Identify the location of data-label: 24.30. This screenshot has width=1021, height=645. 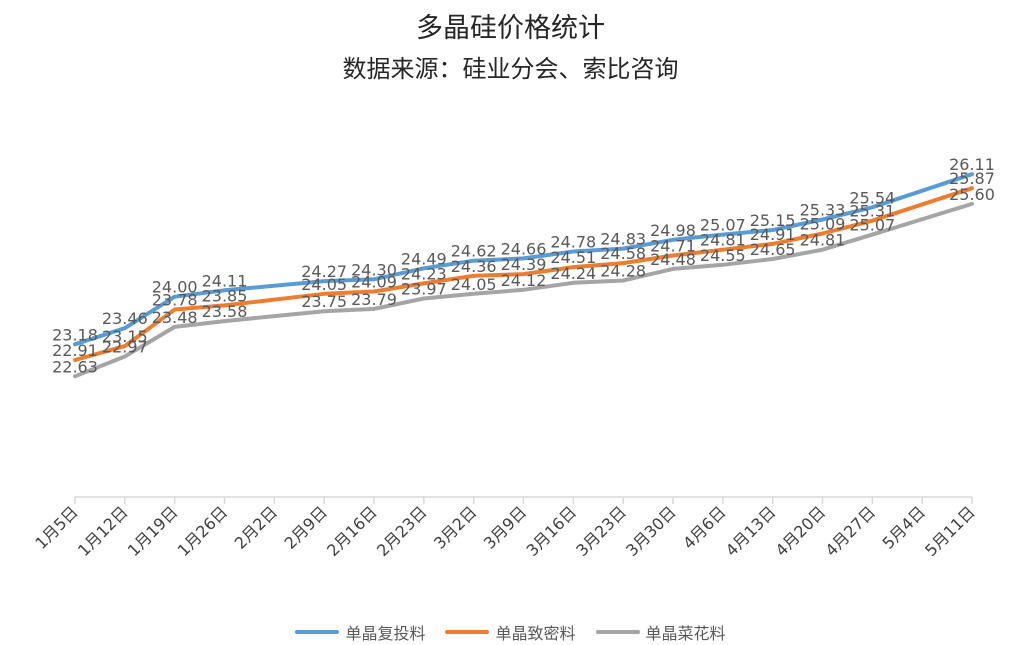
(374, 269).